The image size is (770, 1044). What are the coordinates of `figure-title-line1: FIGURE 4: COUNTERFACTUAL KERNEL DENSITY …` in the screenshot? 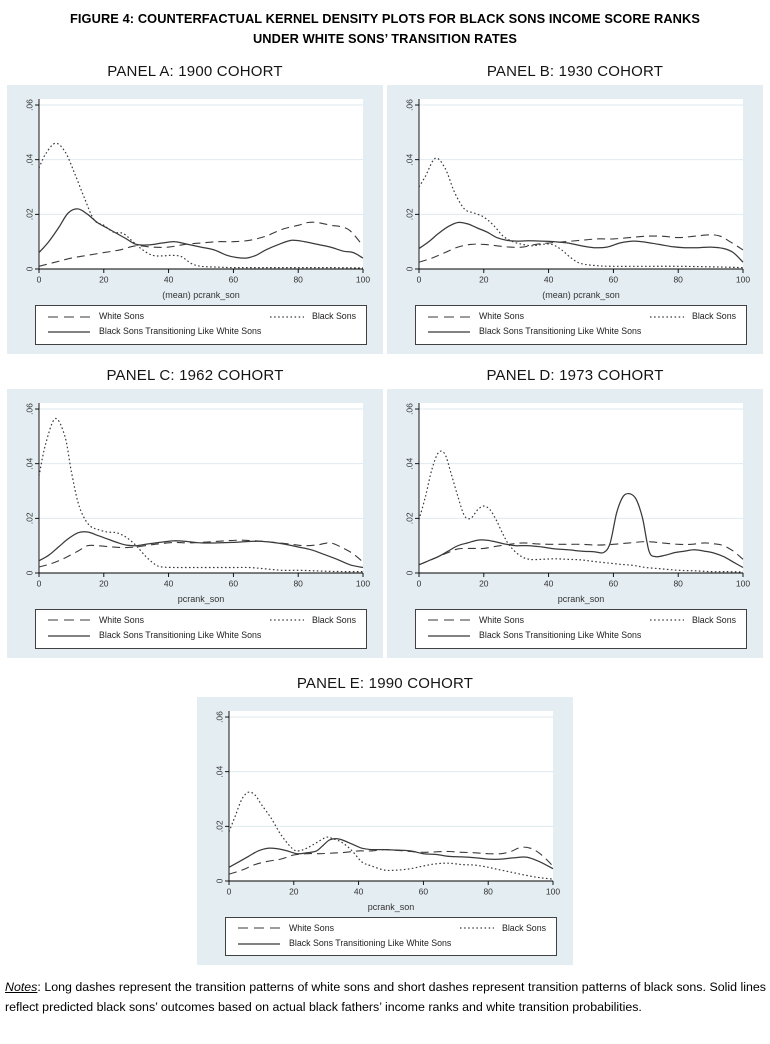 It's located at (384, 18).